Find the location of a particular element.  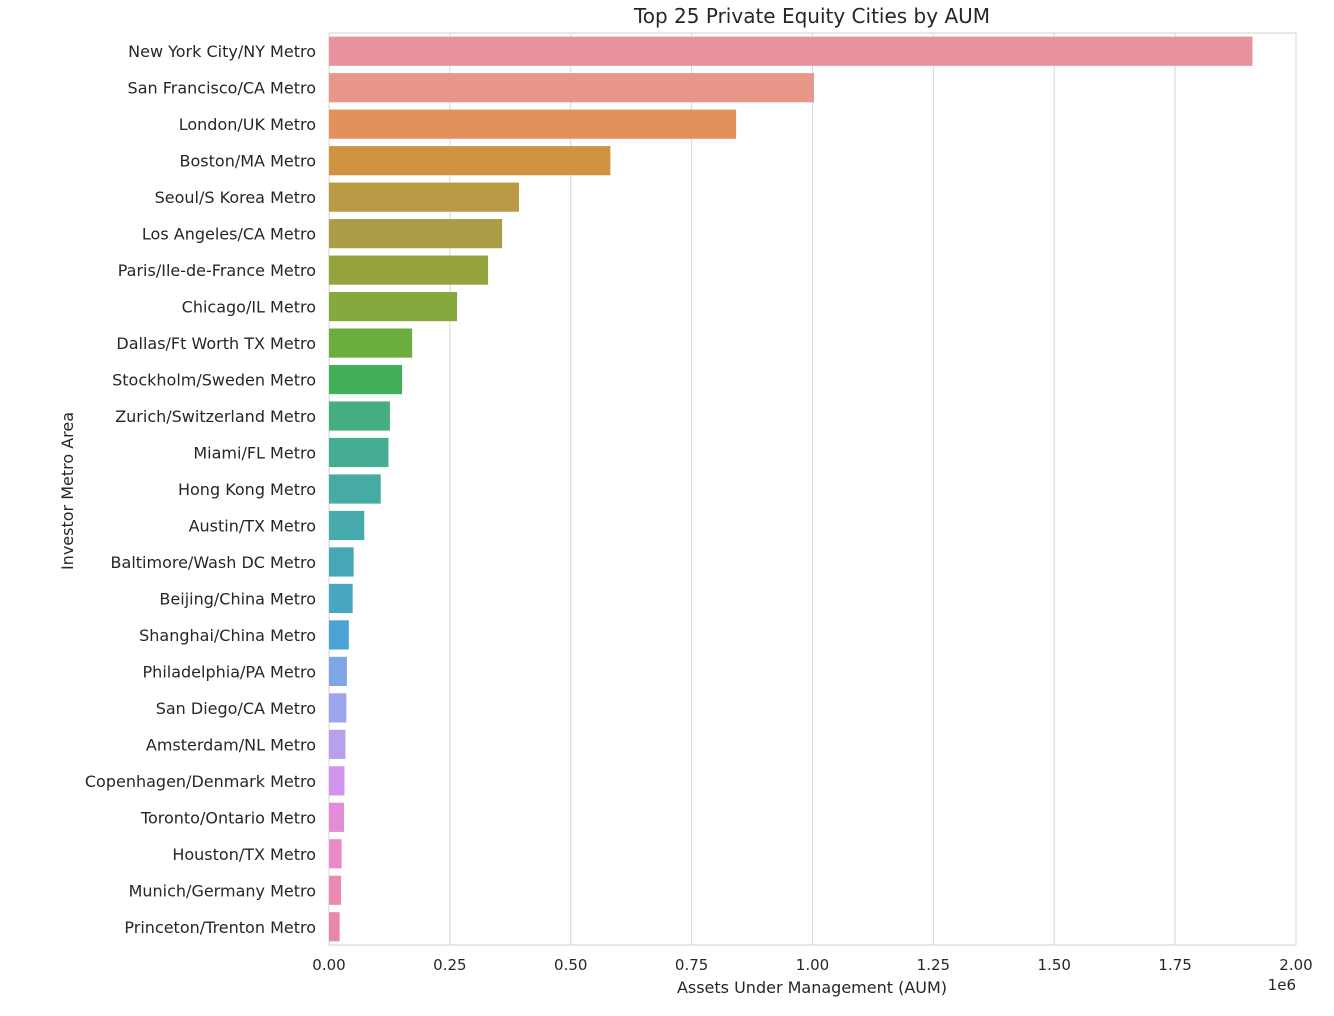

y-axis-label: Investor Metro Area is located at coordinates (67, 491).